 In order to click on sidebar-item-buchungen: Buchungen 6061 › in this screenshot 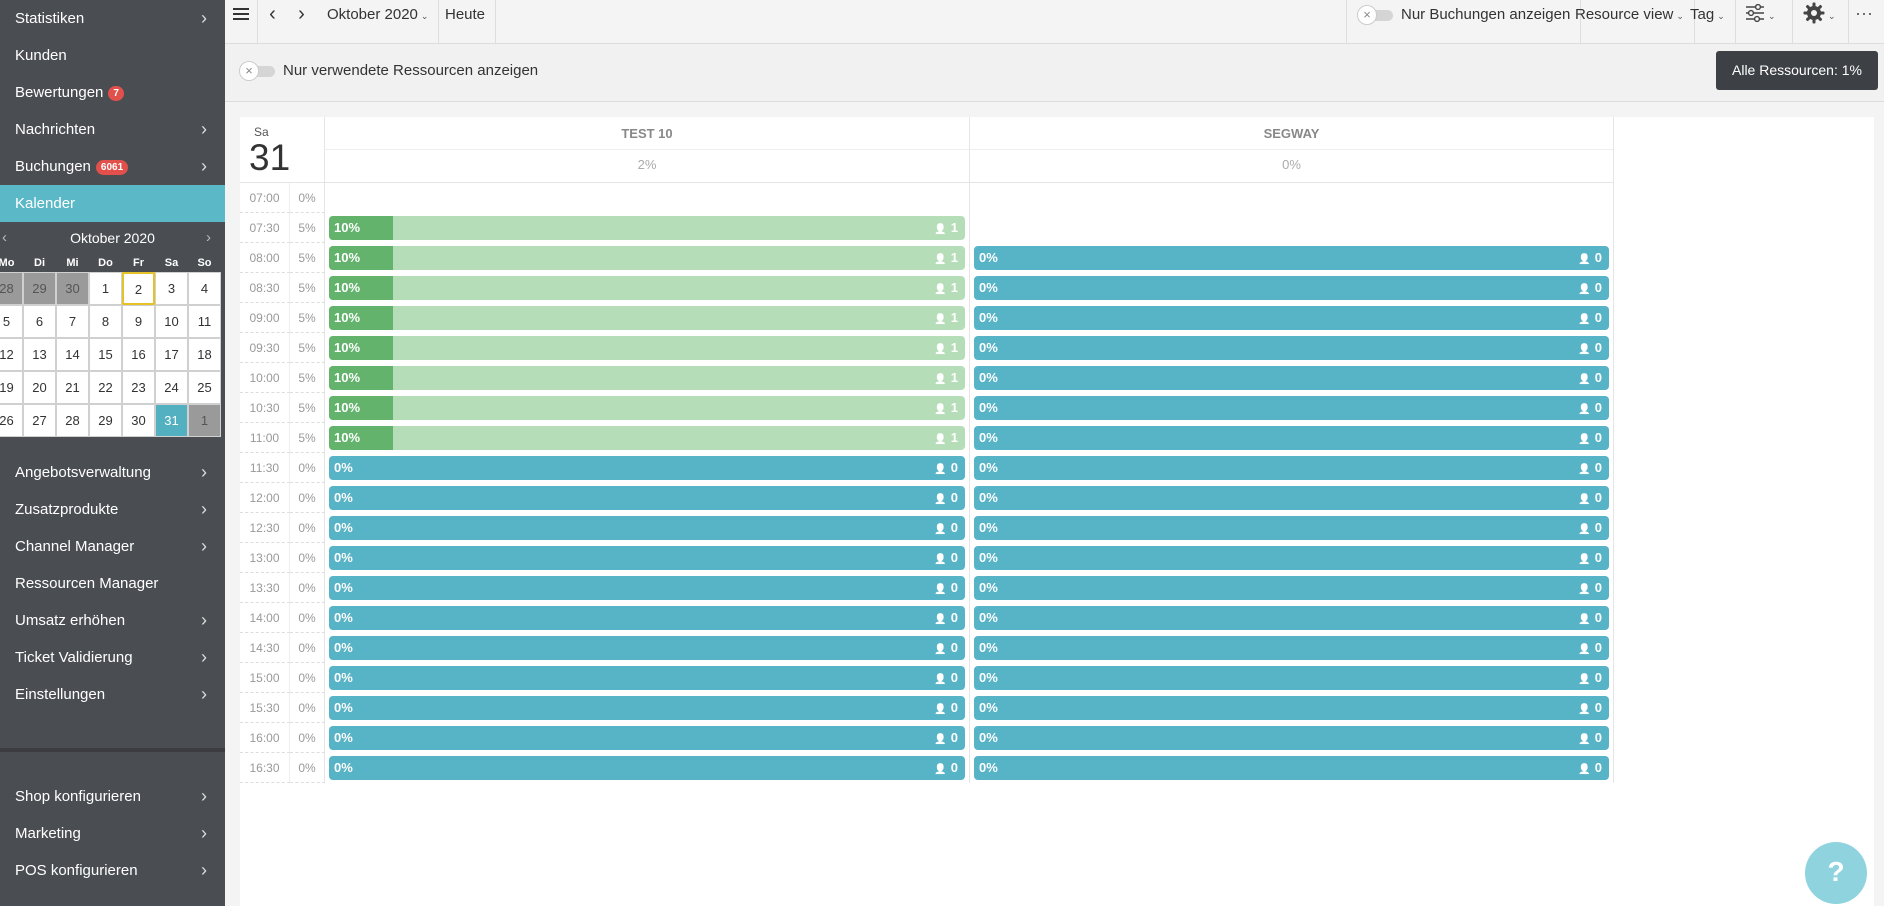, I will do `click(112, 166)`.